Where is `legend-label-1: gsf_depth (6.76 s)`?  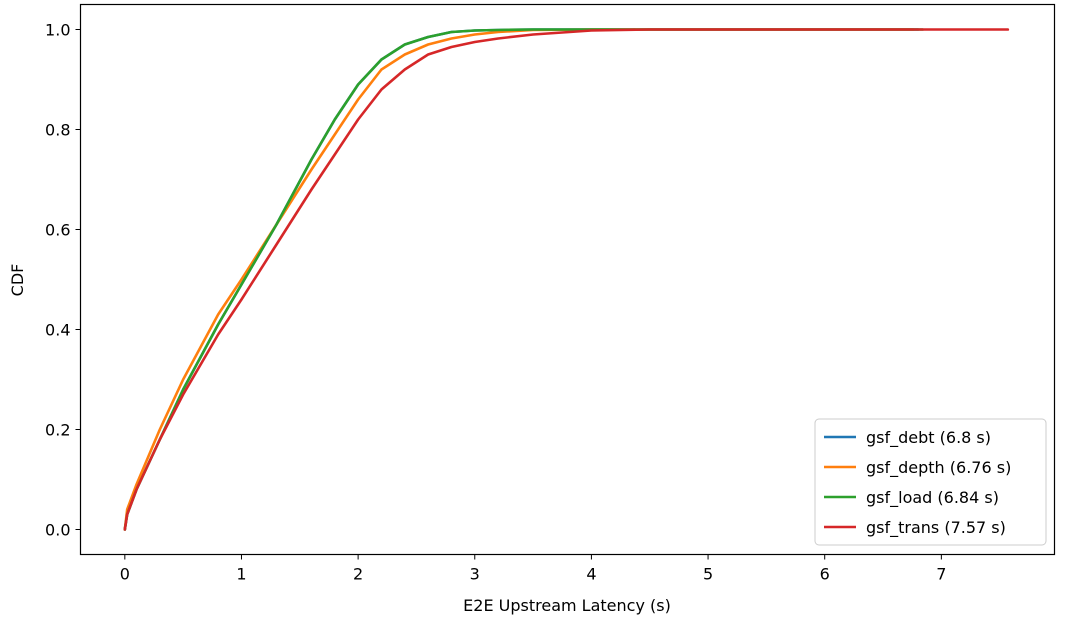
legend-label-1: gsf_depth (6.76 s) is located at coordinates (938, 468).